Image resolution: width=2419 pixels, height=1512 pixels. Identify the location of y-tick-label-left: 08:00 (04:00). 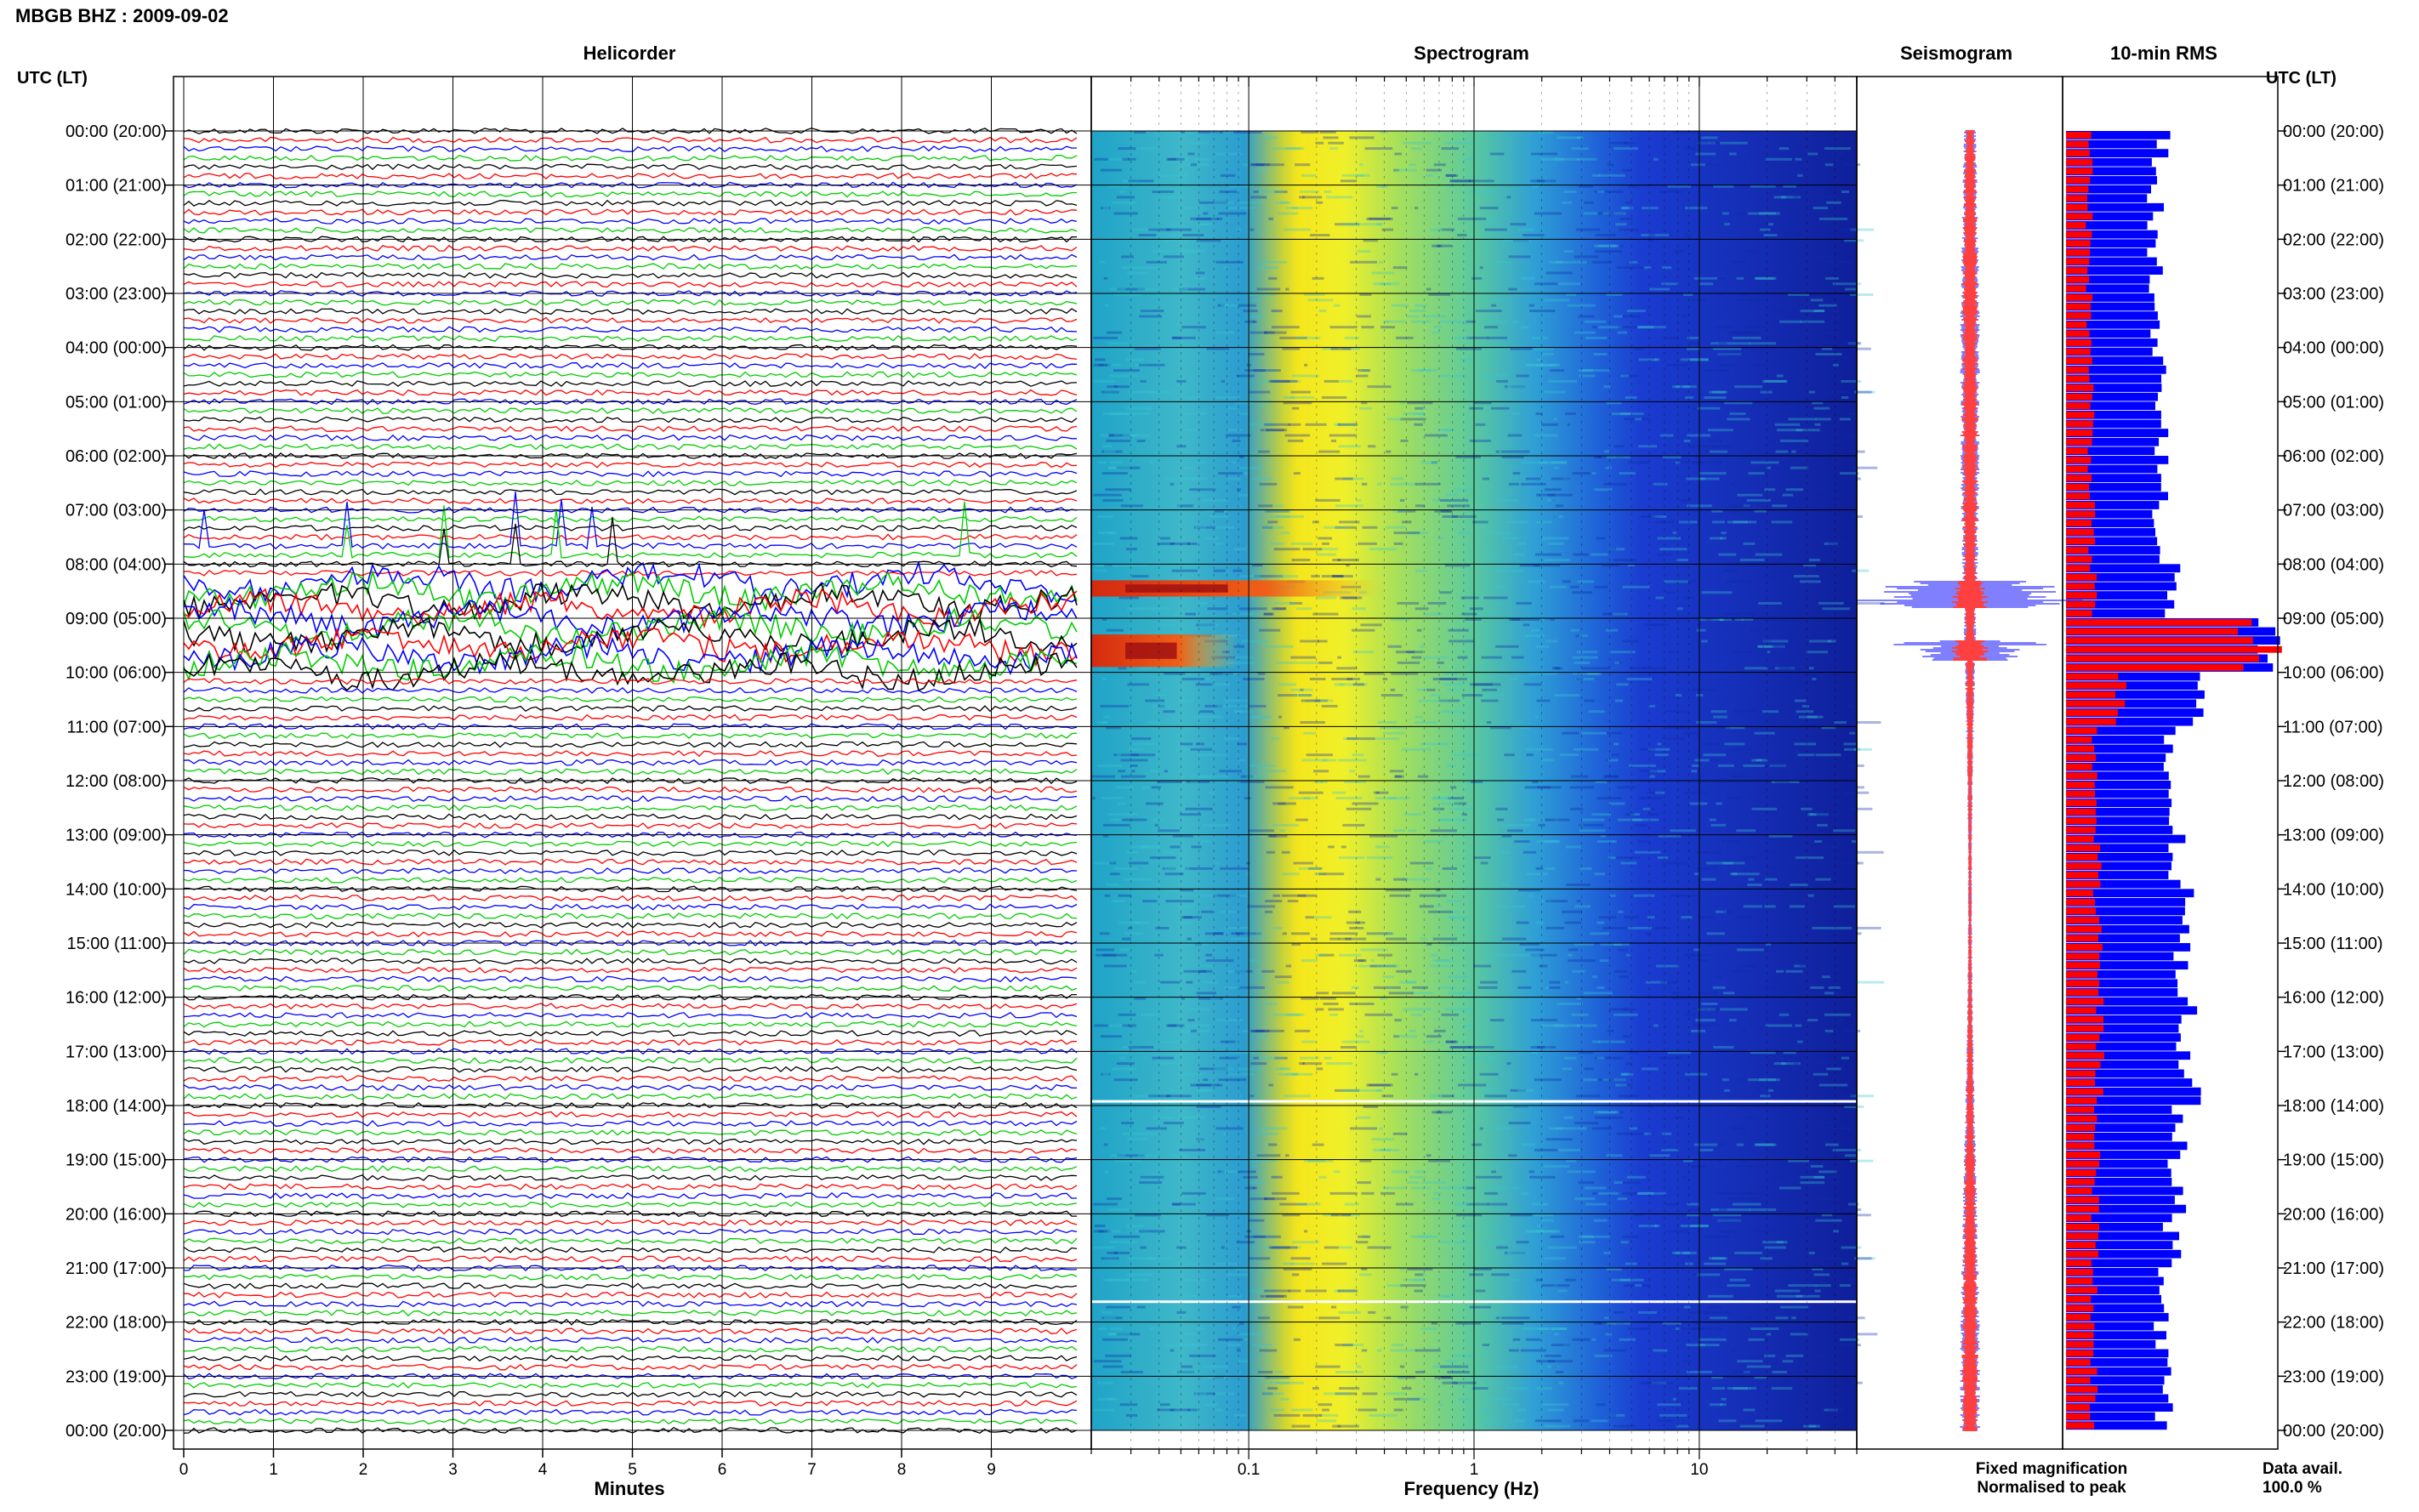
(116, 564).